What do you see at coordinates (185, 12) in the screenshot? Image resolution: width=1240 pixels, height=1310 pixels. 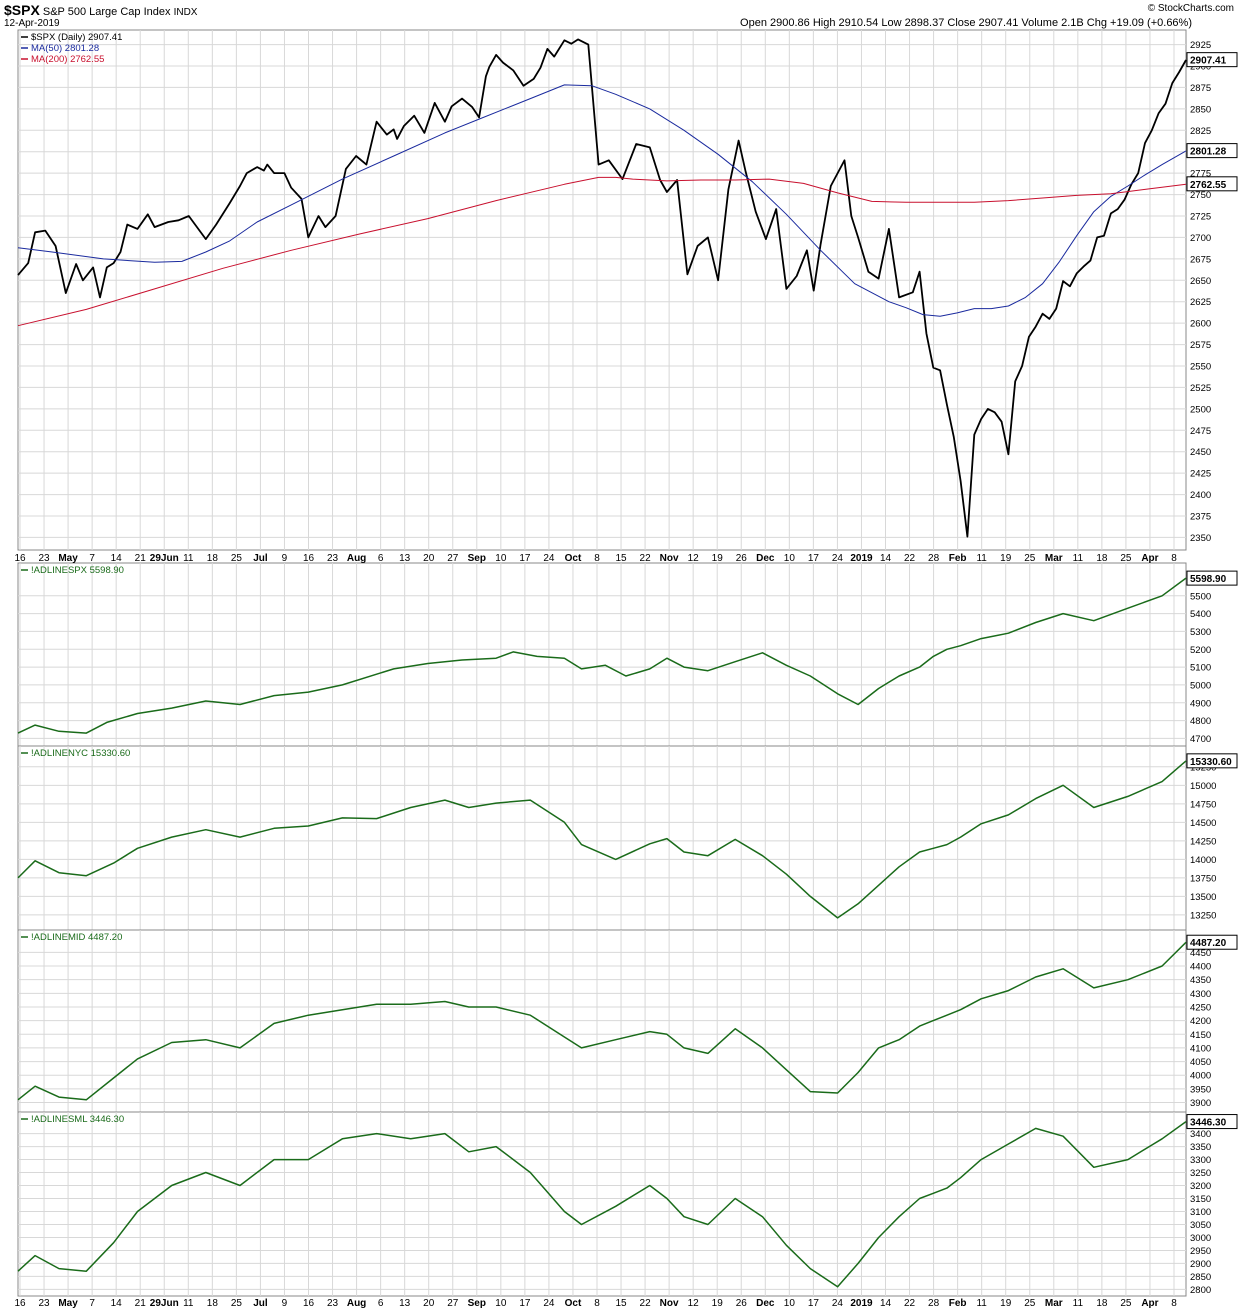 I see `exchange: INDX` at bounding box center [185, 12].